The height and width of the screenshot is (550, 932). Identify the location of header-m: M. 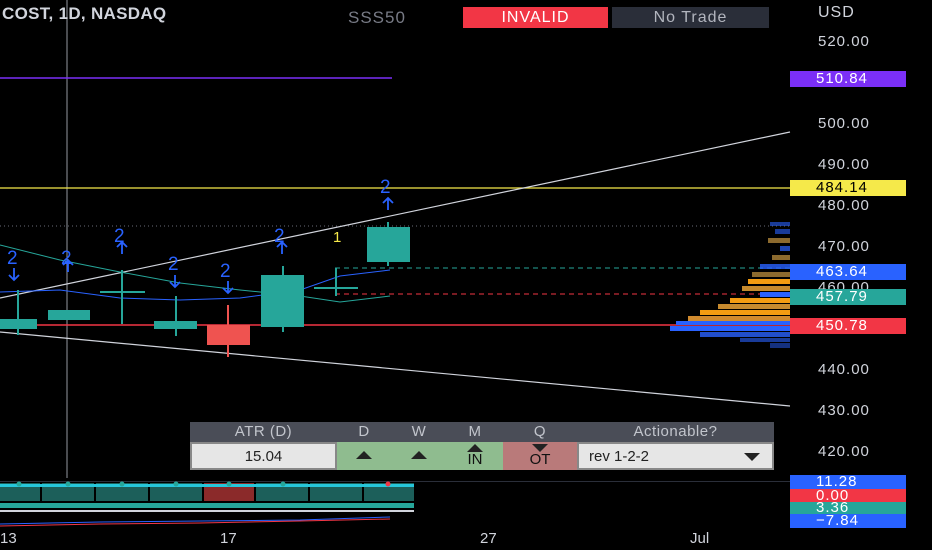
(475, 432).